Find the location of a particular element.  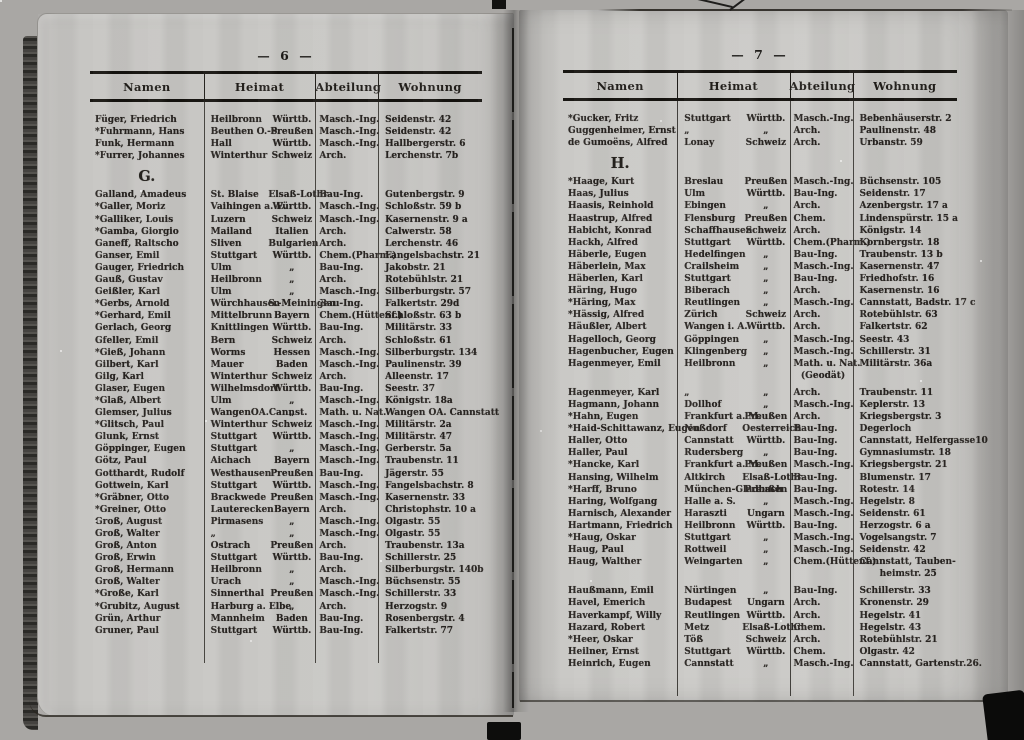

cell-heimat-place: „ is located at coordinates (213, 534).